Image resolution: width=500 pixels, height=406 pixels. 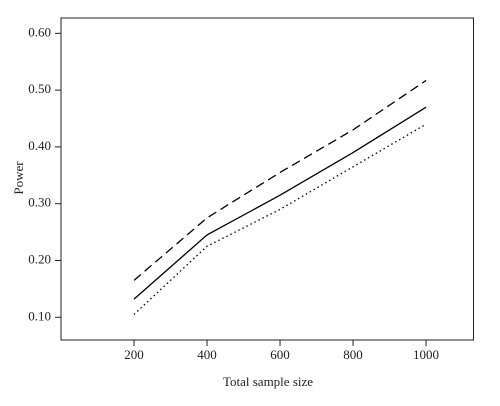 I want to click on x-axis-label: Total sample size, so click(x=268, y=381).